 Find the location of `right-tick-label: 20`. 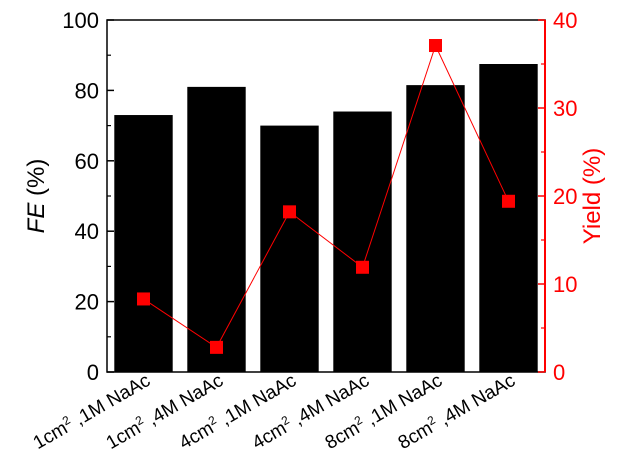

right-tick-label: 20 is located at coordinates (565, 196).